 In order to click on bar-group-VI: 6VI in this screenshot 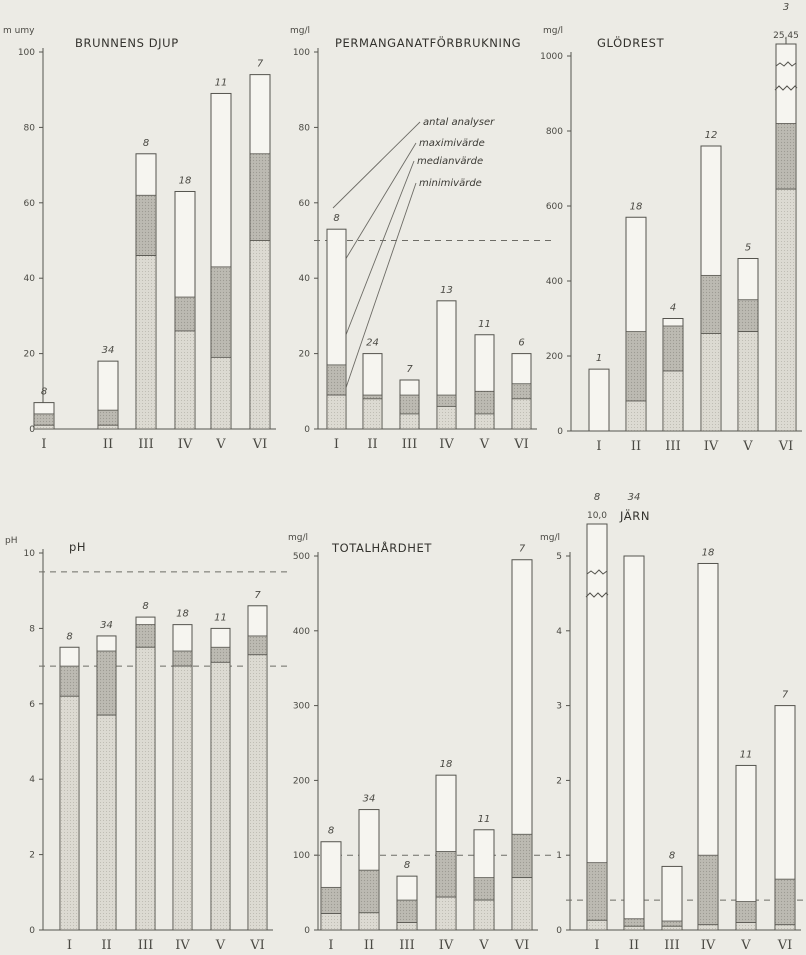, I will do `click(521, 395)`.